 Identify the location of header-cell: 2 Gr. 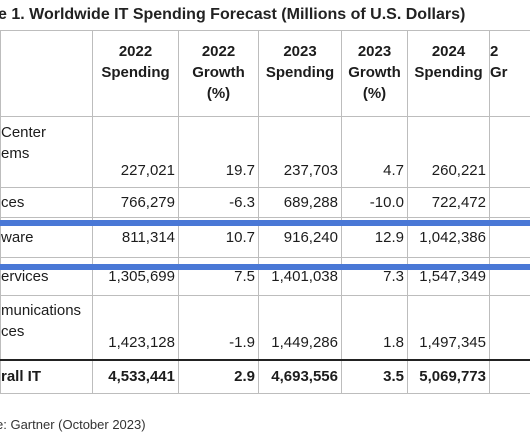
(509, 73).